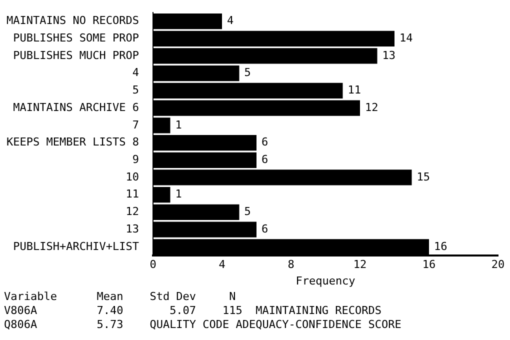  What do you see at coordinates (153, 265) in the screenshot?
I see `x-tick-label: 0` at bounding box center [153, 265].